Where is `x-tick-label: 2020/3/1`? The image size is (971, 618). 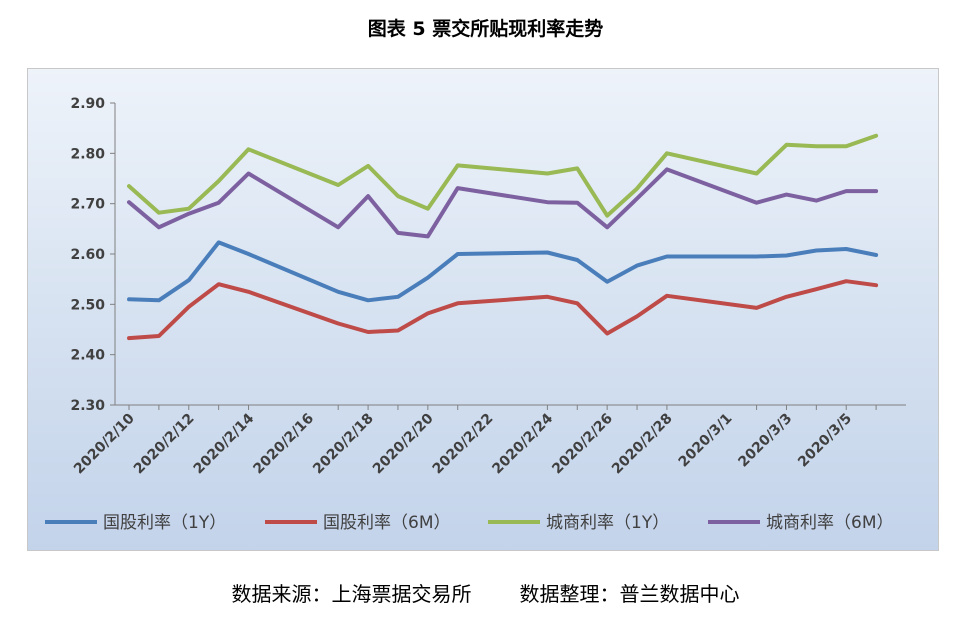
x-tick-label: 2020/3/1 is located at coordinates (706, 441).